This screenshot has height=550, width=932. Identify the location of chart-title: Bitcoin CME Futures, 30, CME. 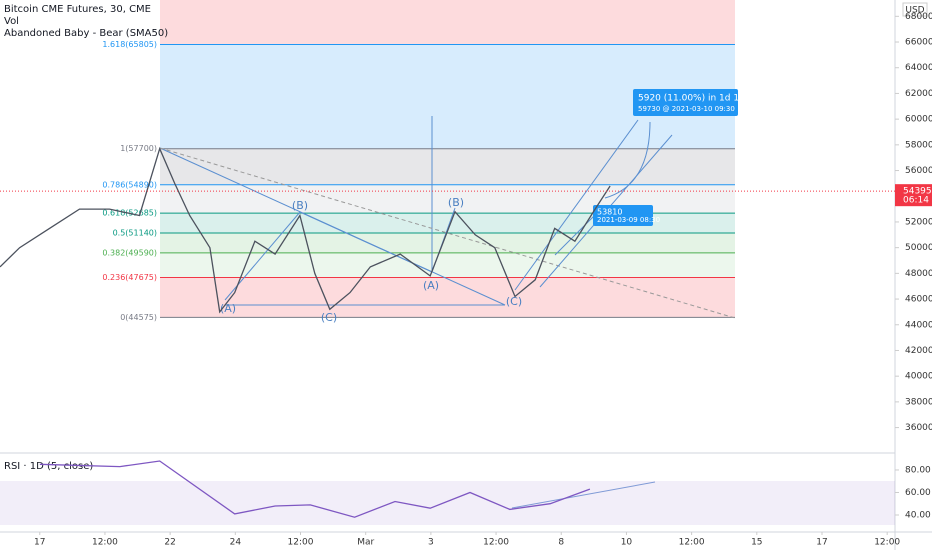
(77, 9).